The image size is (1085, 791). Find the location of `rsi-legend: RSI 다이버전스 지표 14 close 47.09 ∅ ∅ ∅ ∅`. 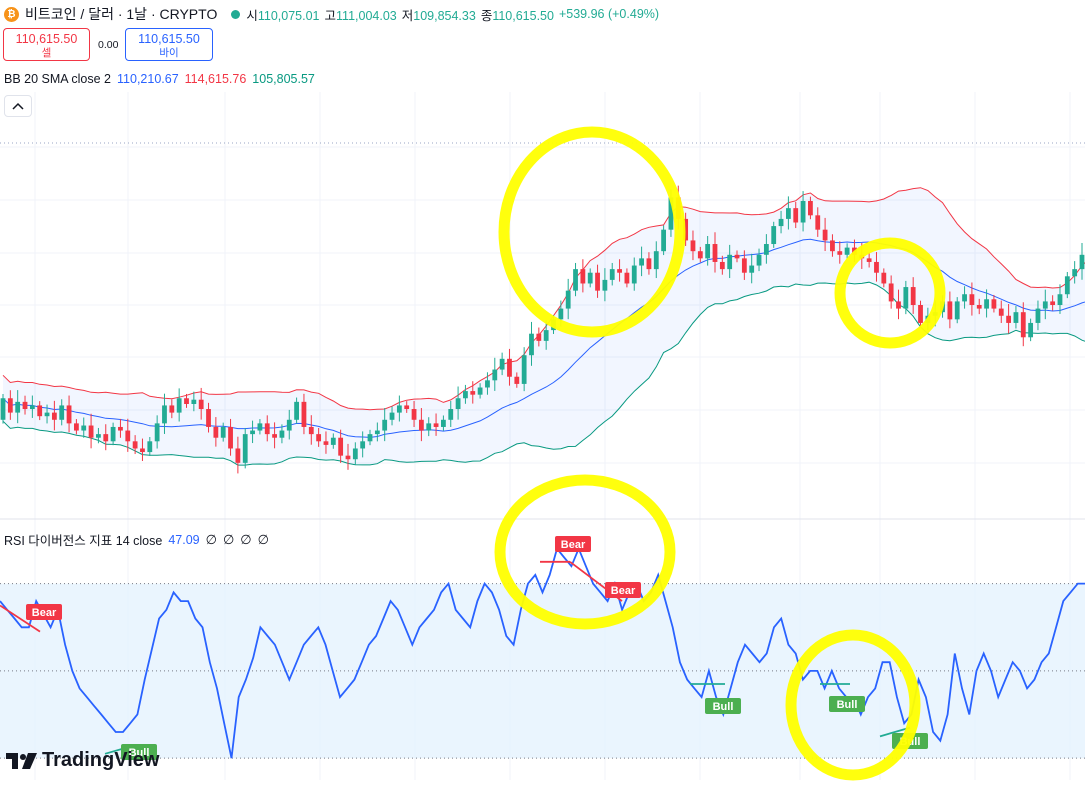

rsi-legend: RSI 다이버전스 지표 14 close 47.09 ∅ ∅ ∅ ∅ is located at coordinates (139, 539).